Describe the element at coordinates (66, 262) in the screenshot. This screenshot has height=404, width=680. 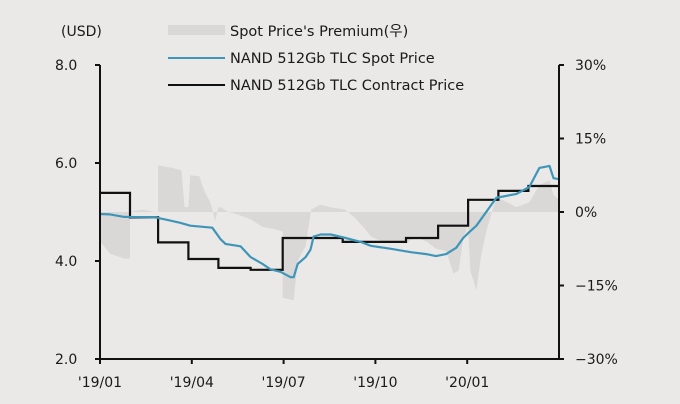
I see `left-tick-label: 4.0` at that location.